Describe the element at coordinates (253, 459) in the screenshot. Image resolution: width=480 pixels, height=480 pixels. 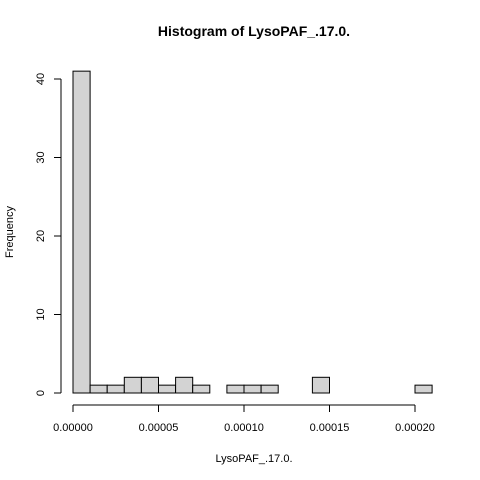
I see `x-axis-label: LysoPAF_.17.0.` at that location.